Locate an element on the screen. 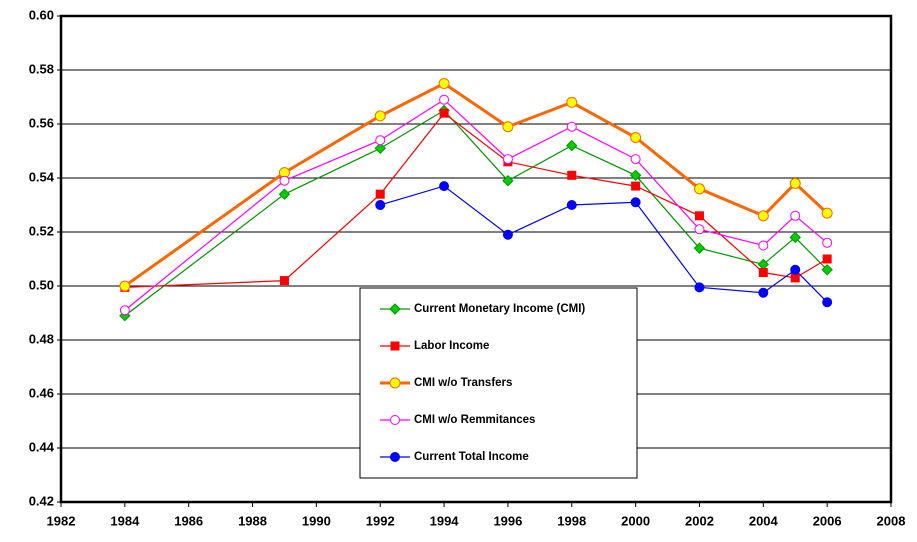 This screenshot has width=917, height=542. legend-label: CMI w/o Transfers is located at coordinates (463, 383).